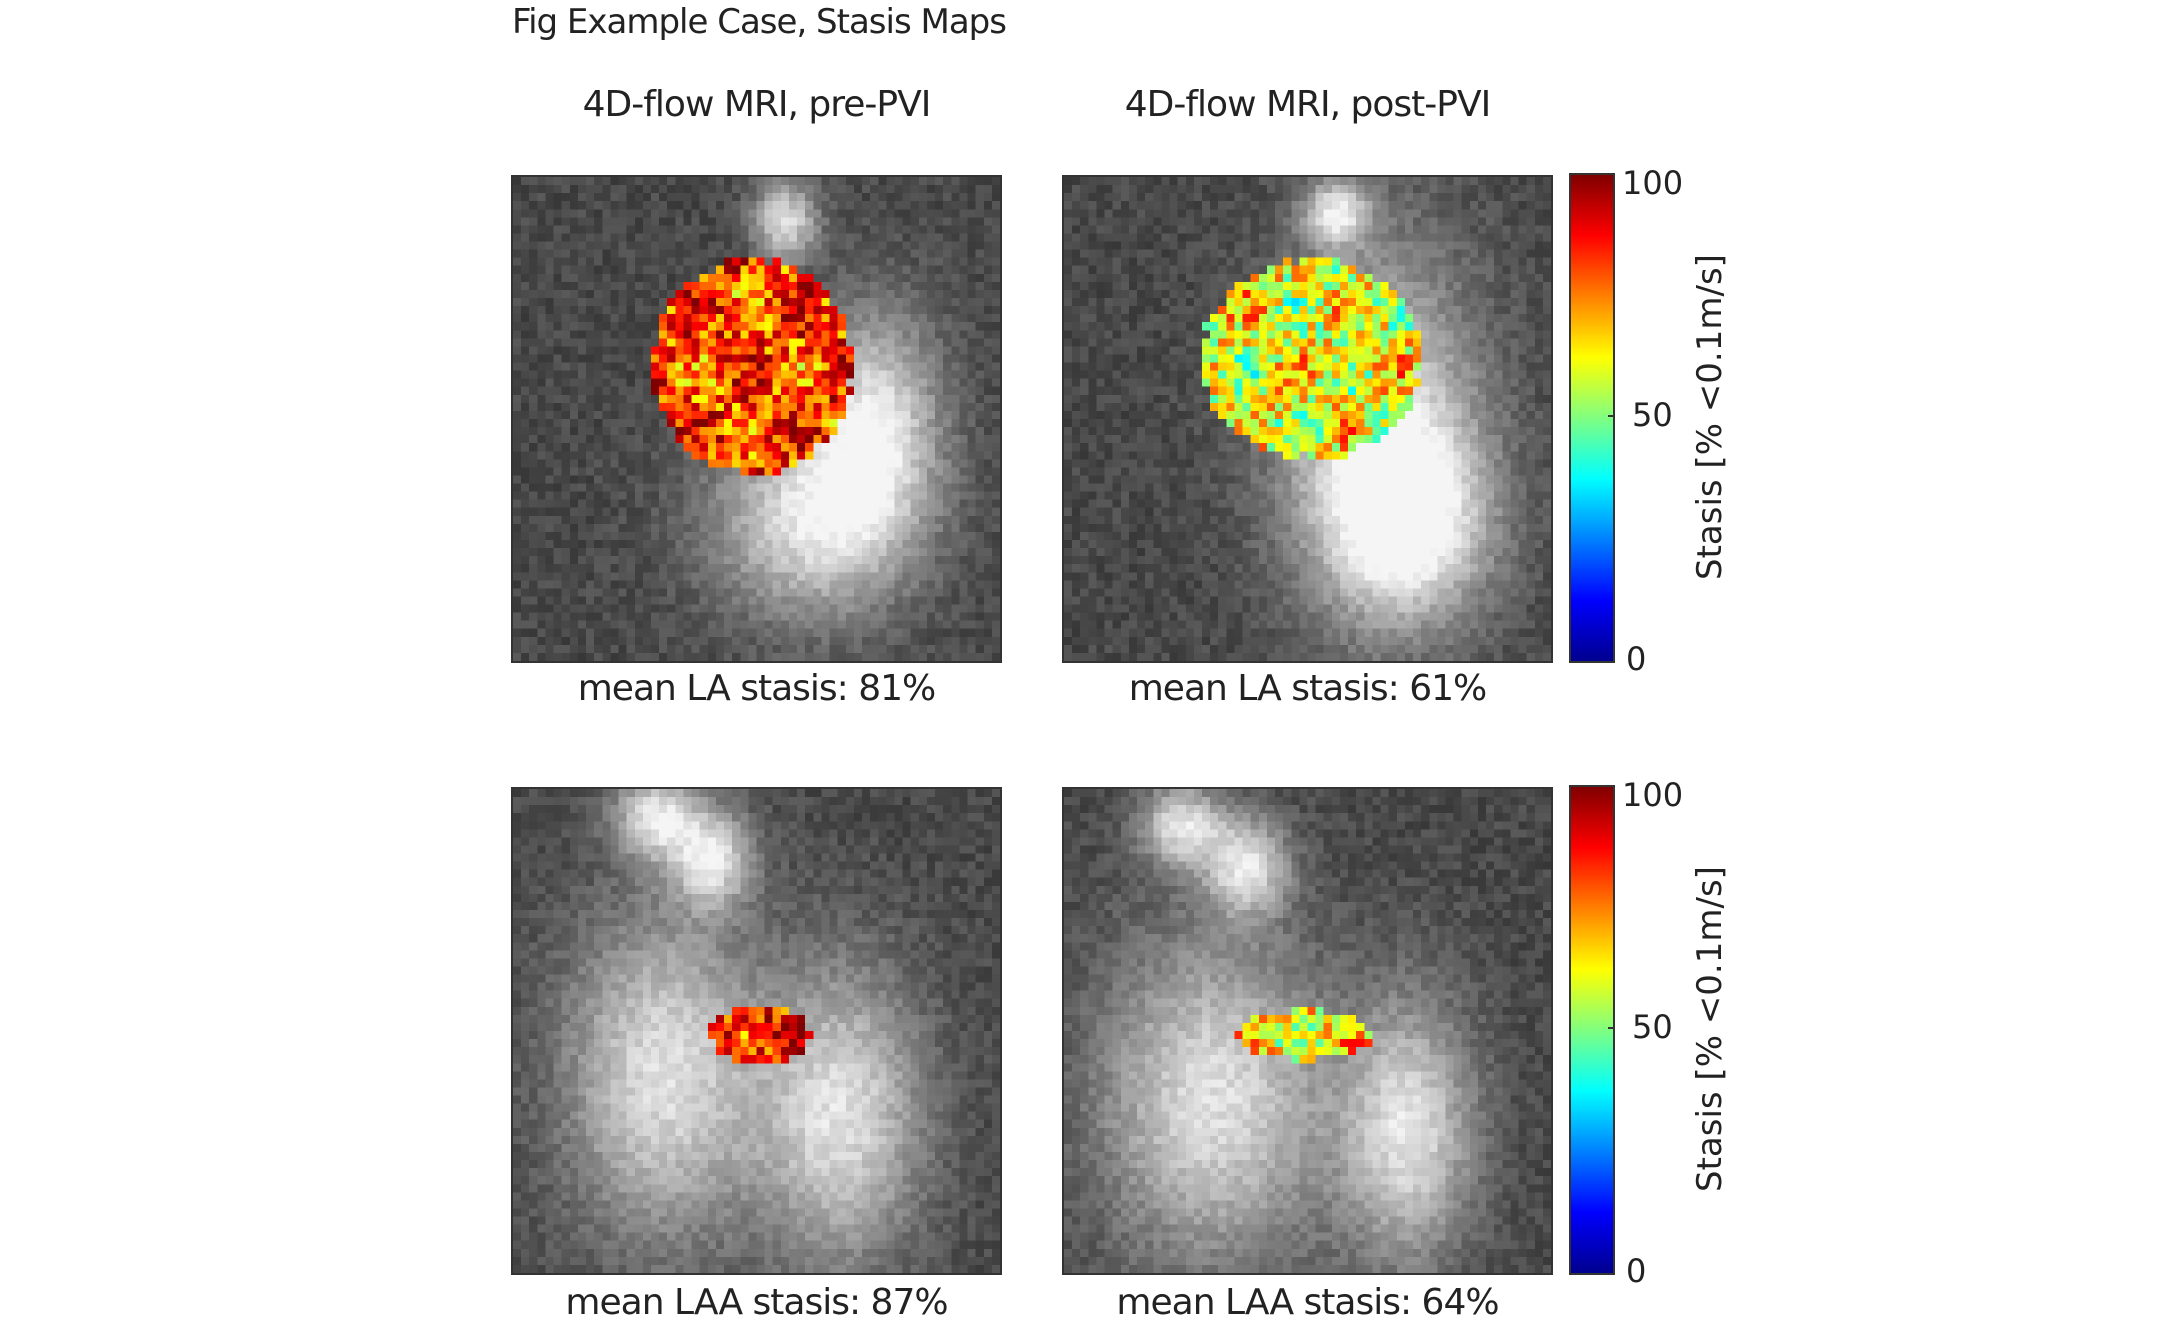  I want to click on colorbar-top, so click(1592, 418).